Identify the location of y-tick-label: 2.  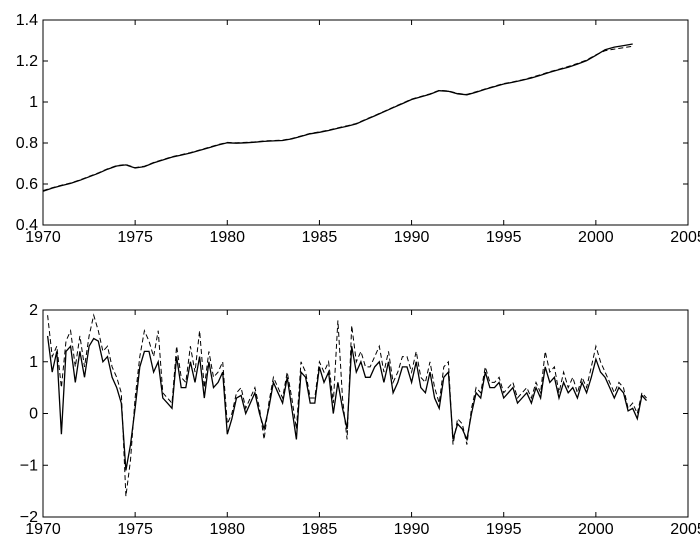
(33, 310).